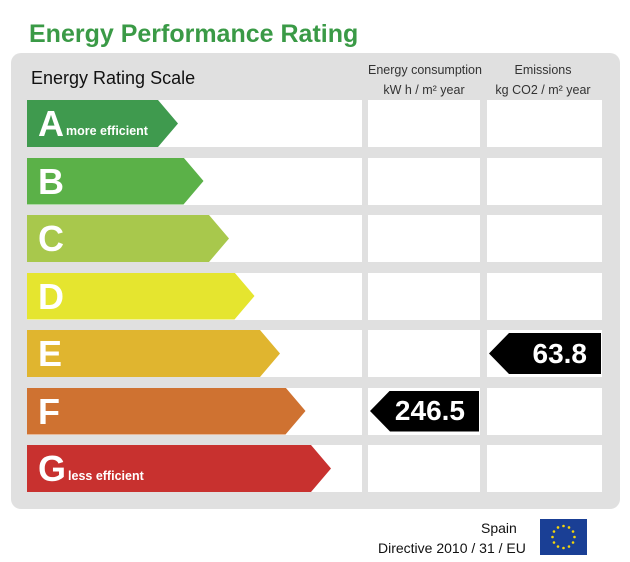  What do you see at coordinates (424, 90) in the screenshot?
I see `consumption-header-line2: kW h / m² year` at bounding box center [424, 90].